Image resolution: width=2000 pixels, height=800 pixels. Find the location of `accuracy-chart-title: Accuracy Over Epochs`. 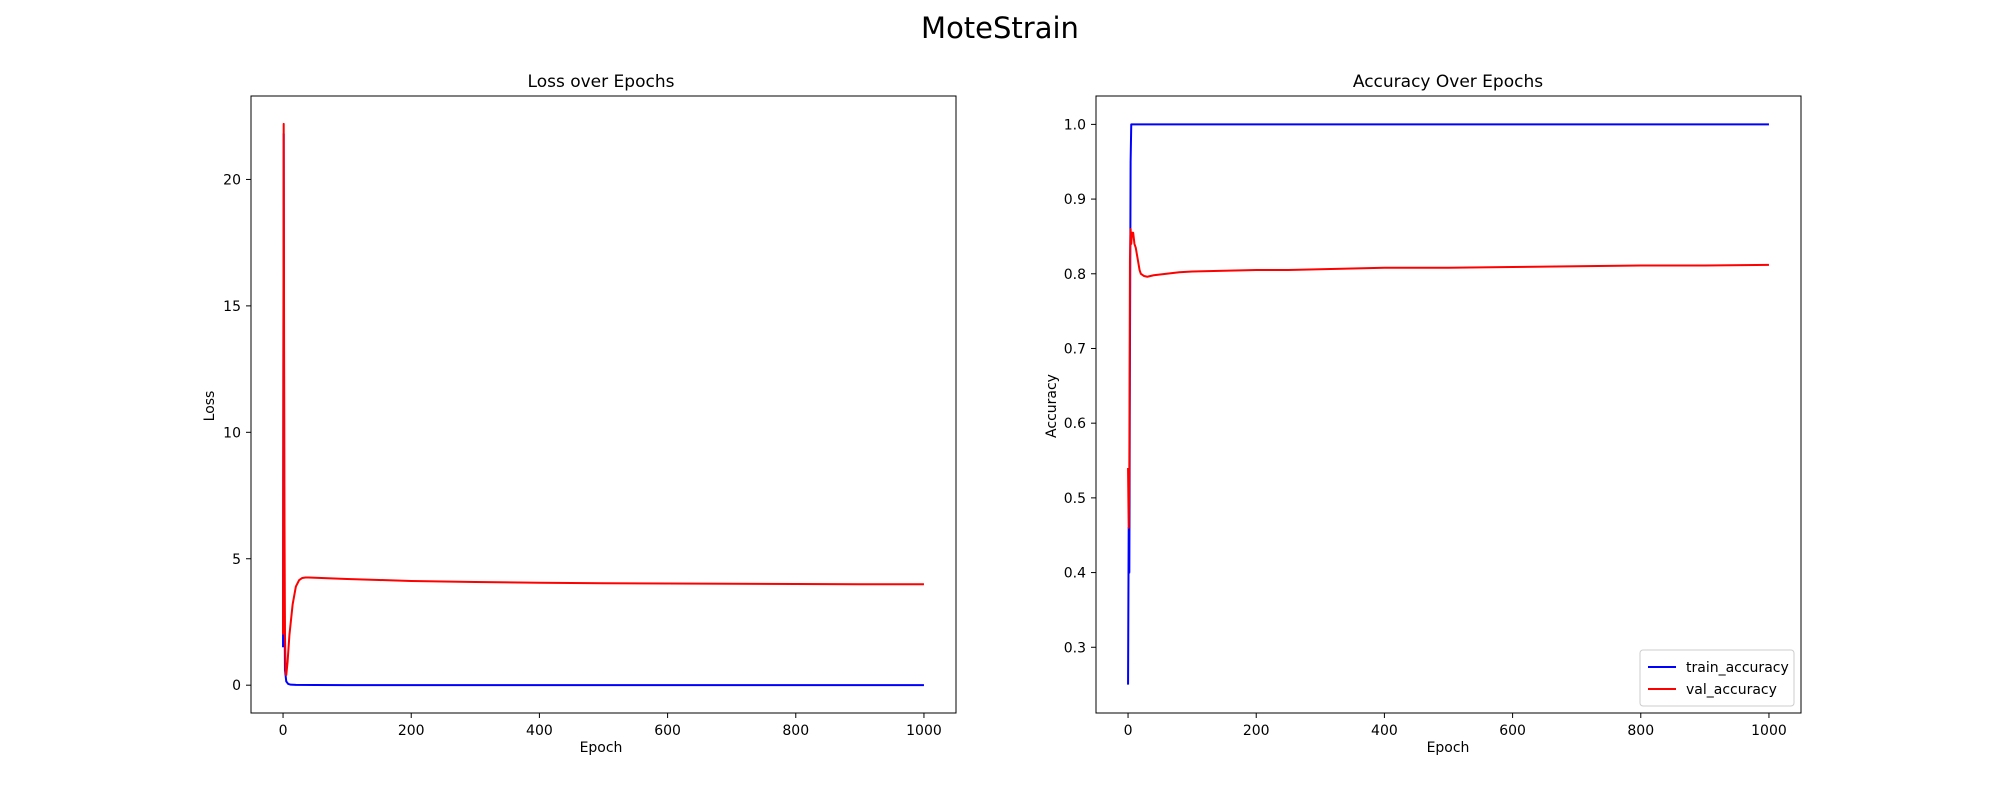

accuracy-chart-title: Accuracy Over Epochs is located at coordinates (1448, 82).